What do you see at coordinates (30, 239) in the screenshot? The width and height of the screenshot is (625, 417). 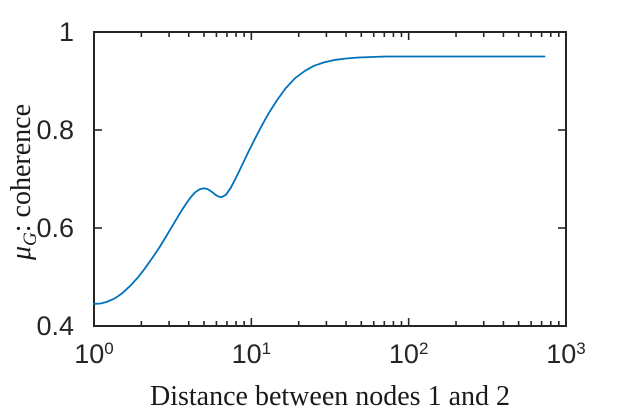 I see `graph-subscript: G` at bounding box center [30, 239].